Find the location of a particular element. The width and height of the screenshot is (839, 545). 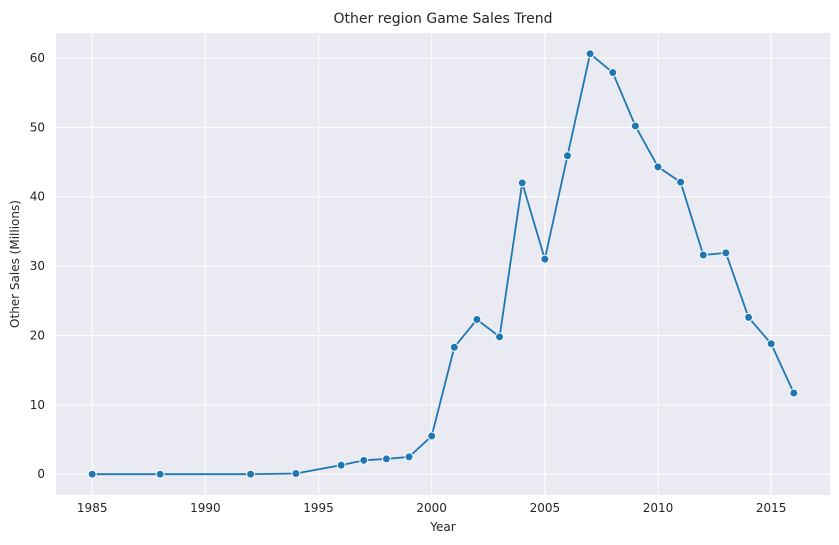

x-axis-label: Year is located at coordinates (442, 527).